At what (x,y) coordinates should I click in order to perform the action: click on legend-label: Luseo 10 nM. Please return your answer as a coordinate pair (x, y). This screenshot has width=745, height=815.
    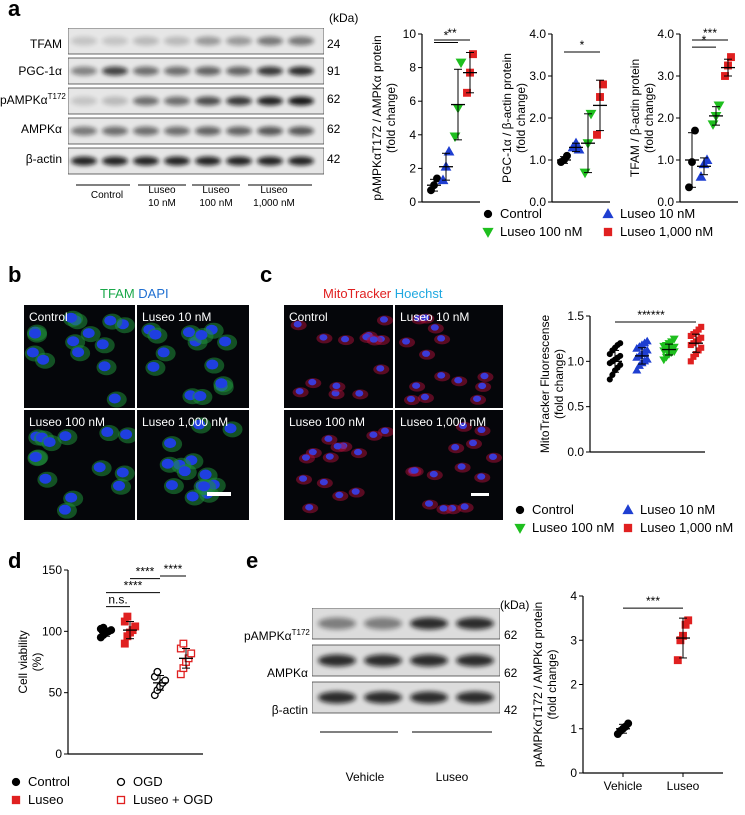
    Looking at the image, I should click on (657, 213).